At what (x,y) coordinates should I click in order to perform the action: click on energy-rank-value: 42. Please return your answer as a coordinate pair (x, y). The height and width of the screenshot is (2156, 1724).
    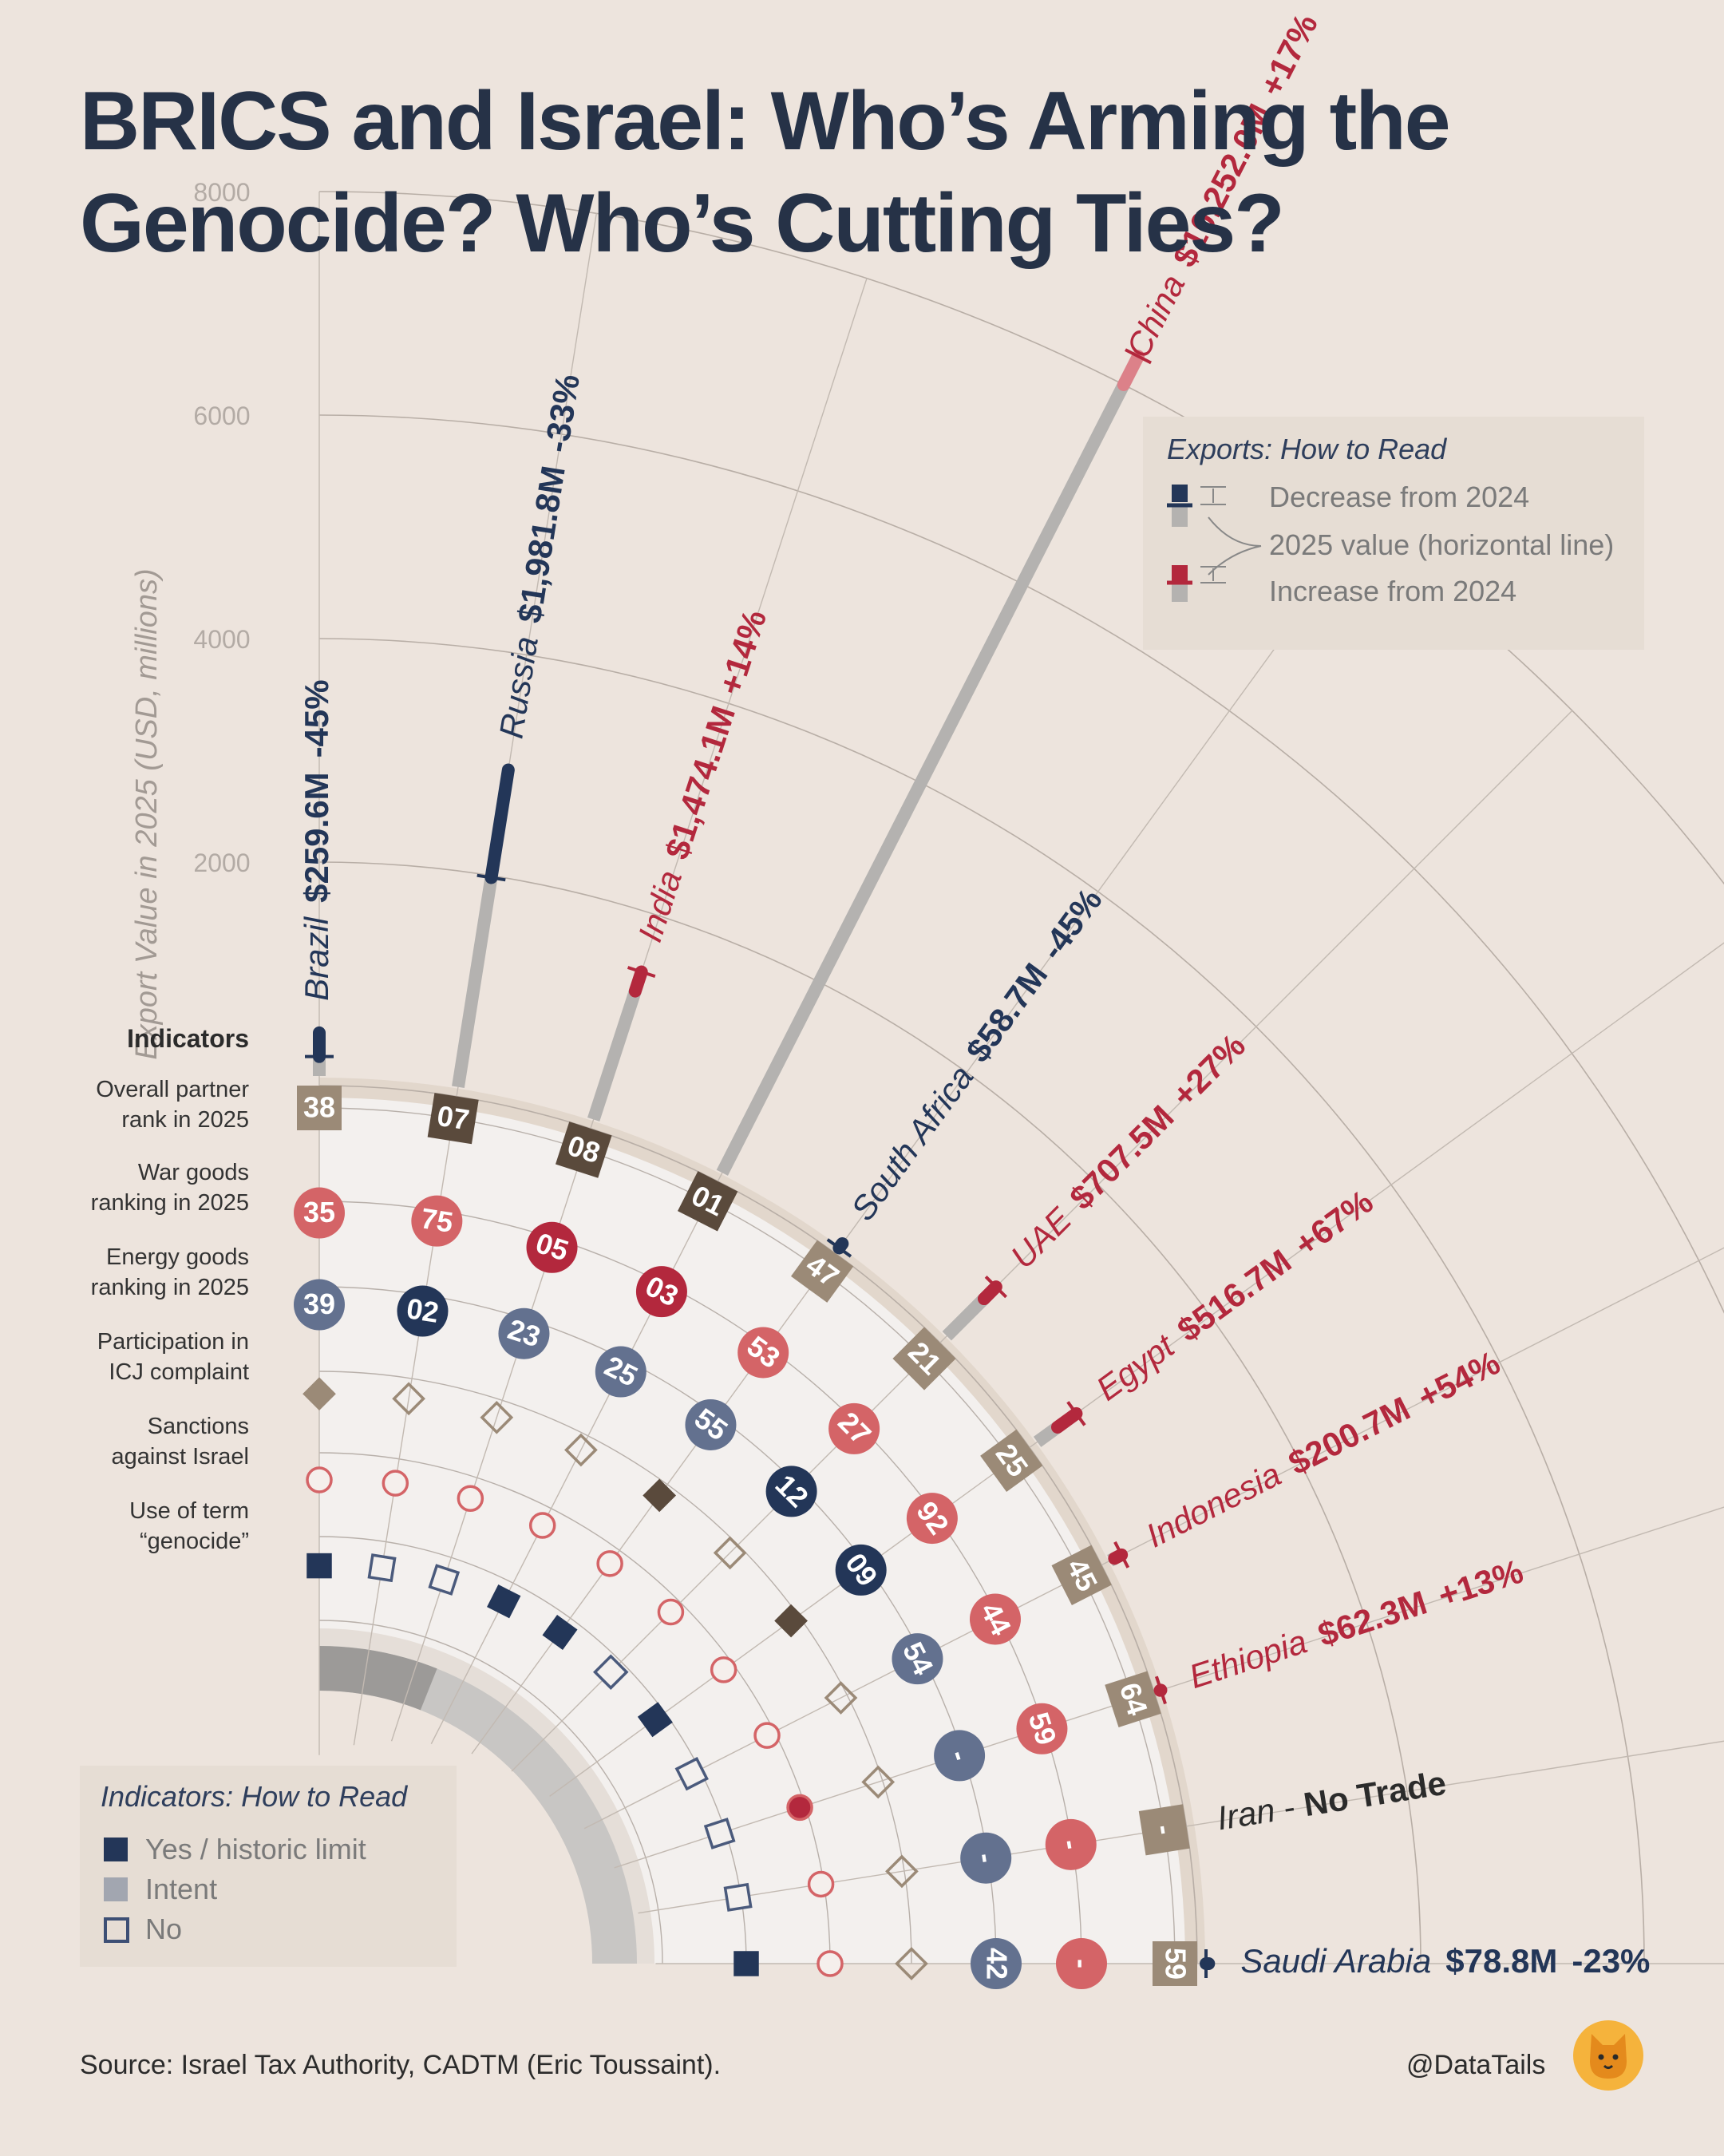
    Looking at the image, I should click on (996, 1964).